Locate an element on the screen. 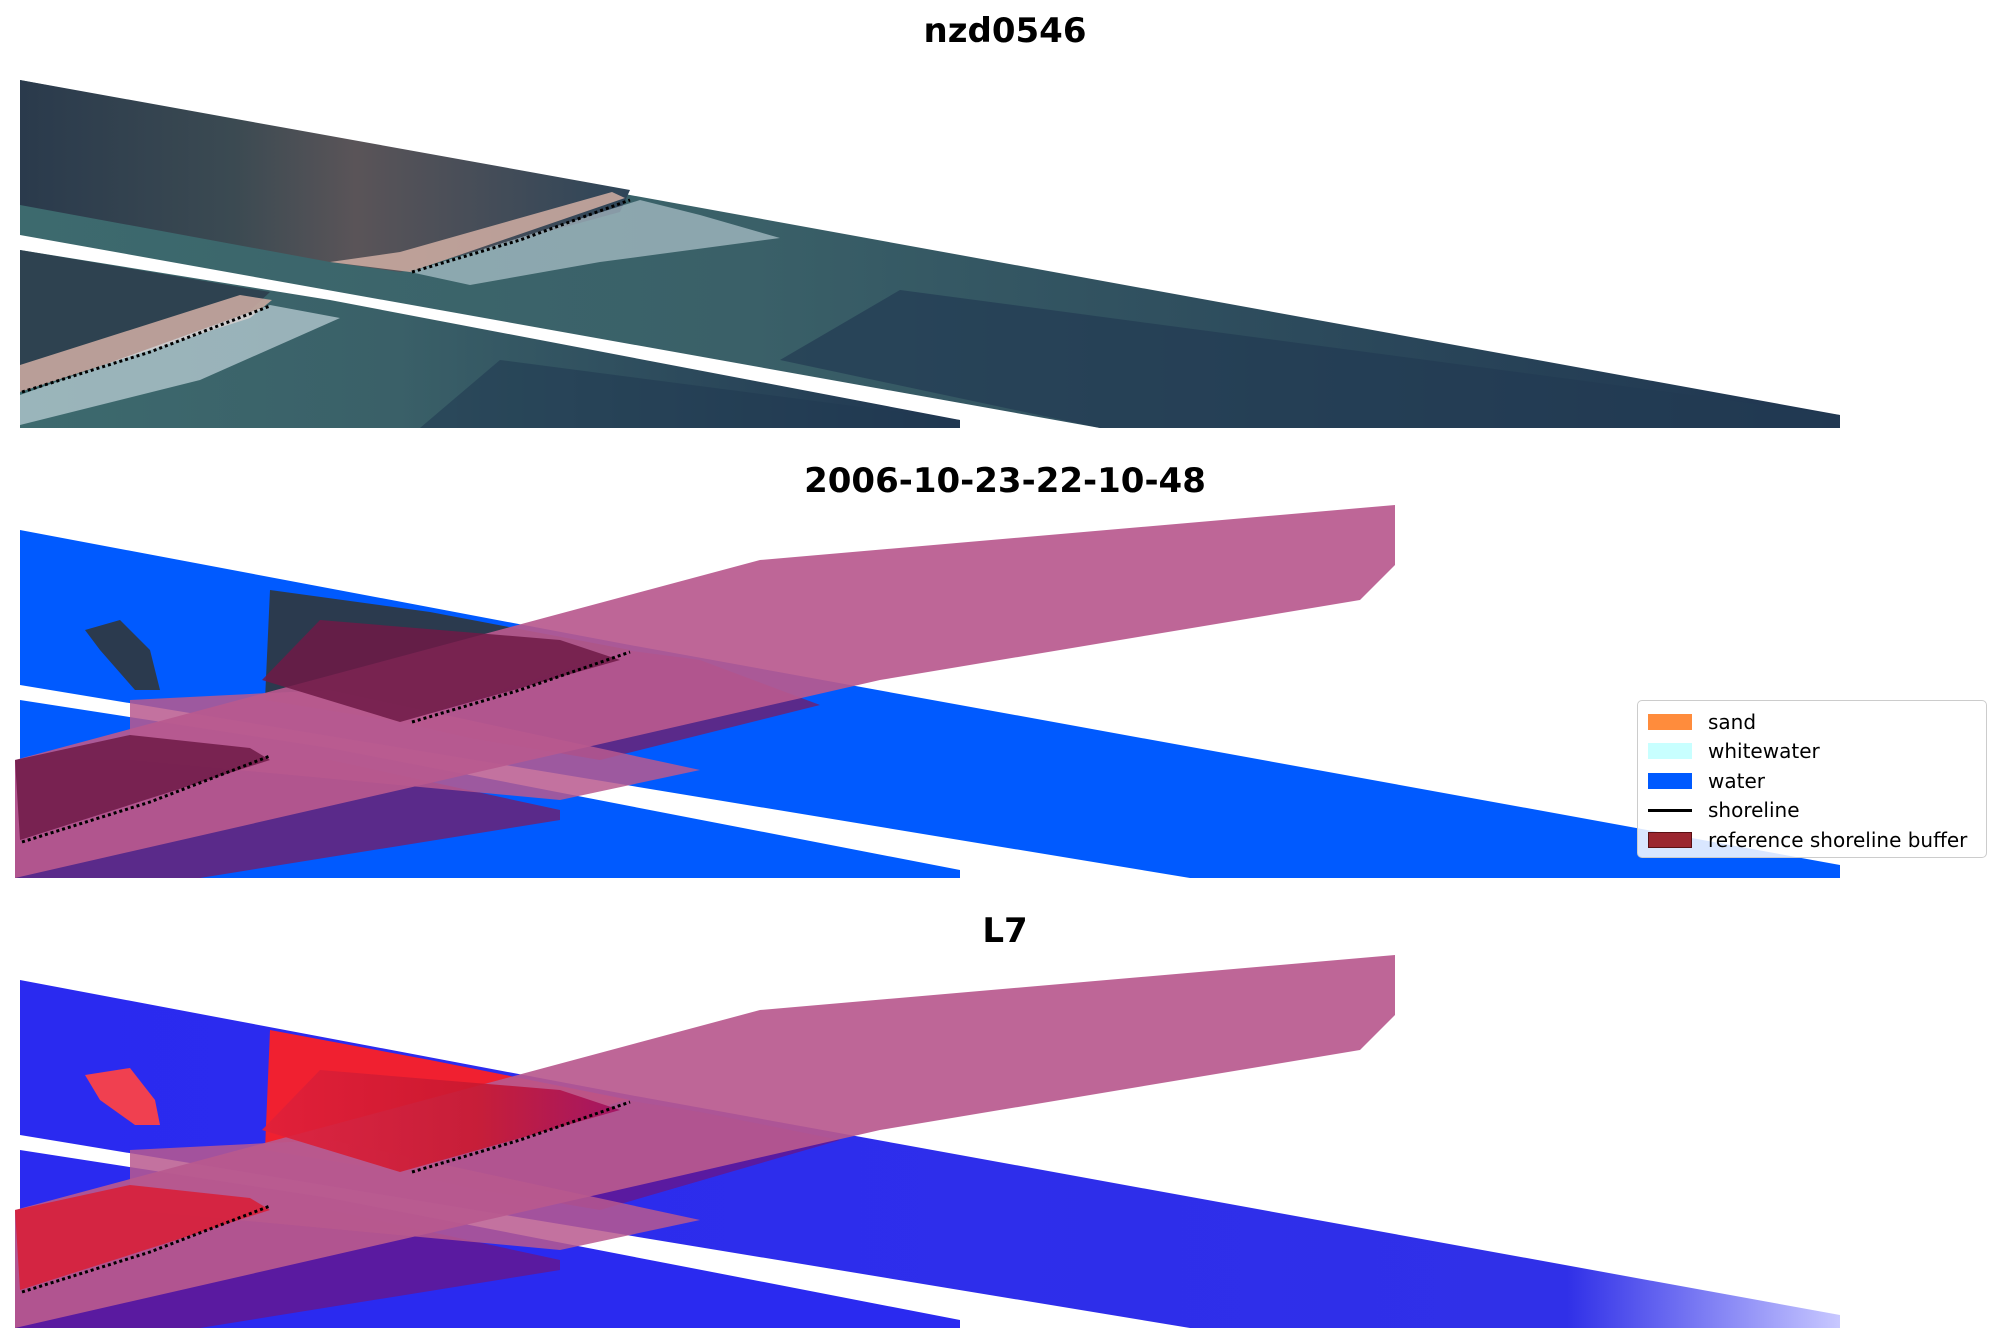 The image size is (2002, 1337). index-shoreline-lower is located at coordinates (146, 1249).